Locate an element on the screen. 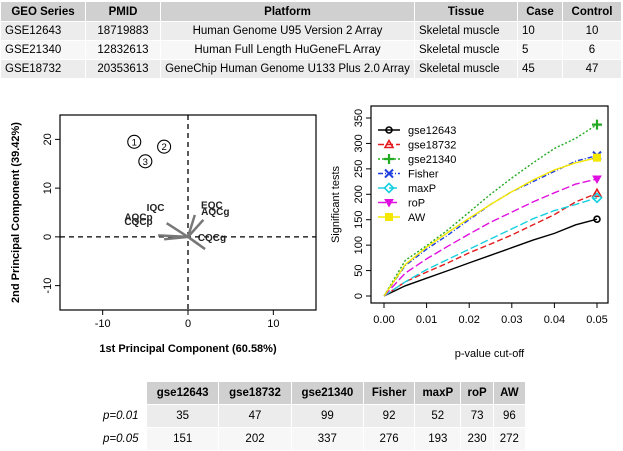 Image resolution: width=623 pixels, height=451 pixels. y-tick-label: 150 is located at coordinates (359, 220).